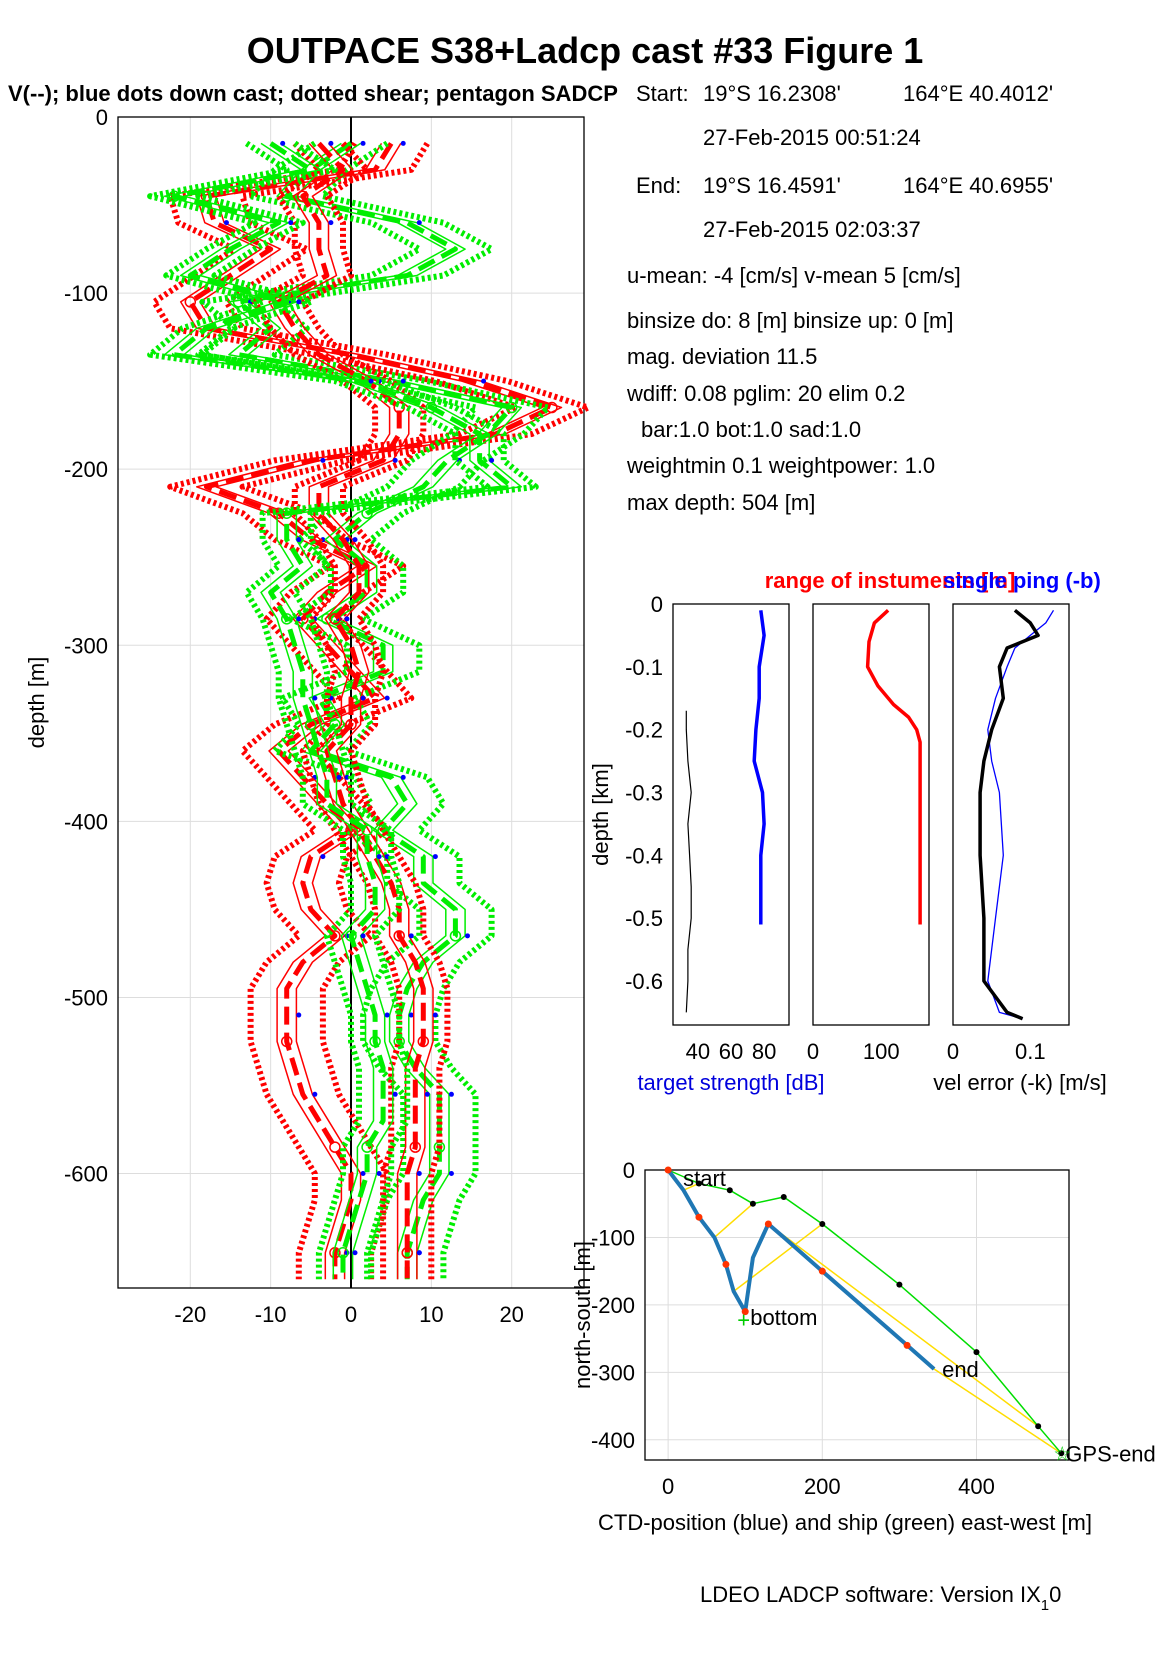 Image resolution: width=1165 pixels, height=1679 pixels. Describe the element at coordinates (812, 229) in the screenshot. I see `end-time: 27-Feb-2015 02:03:37` at that location.